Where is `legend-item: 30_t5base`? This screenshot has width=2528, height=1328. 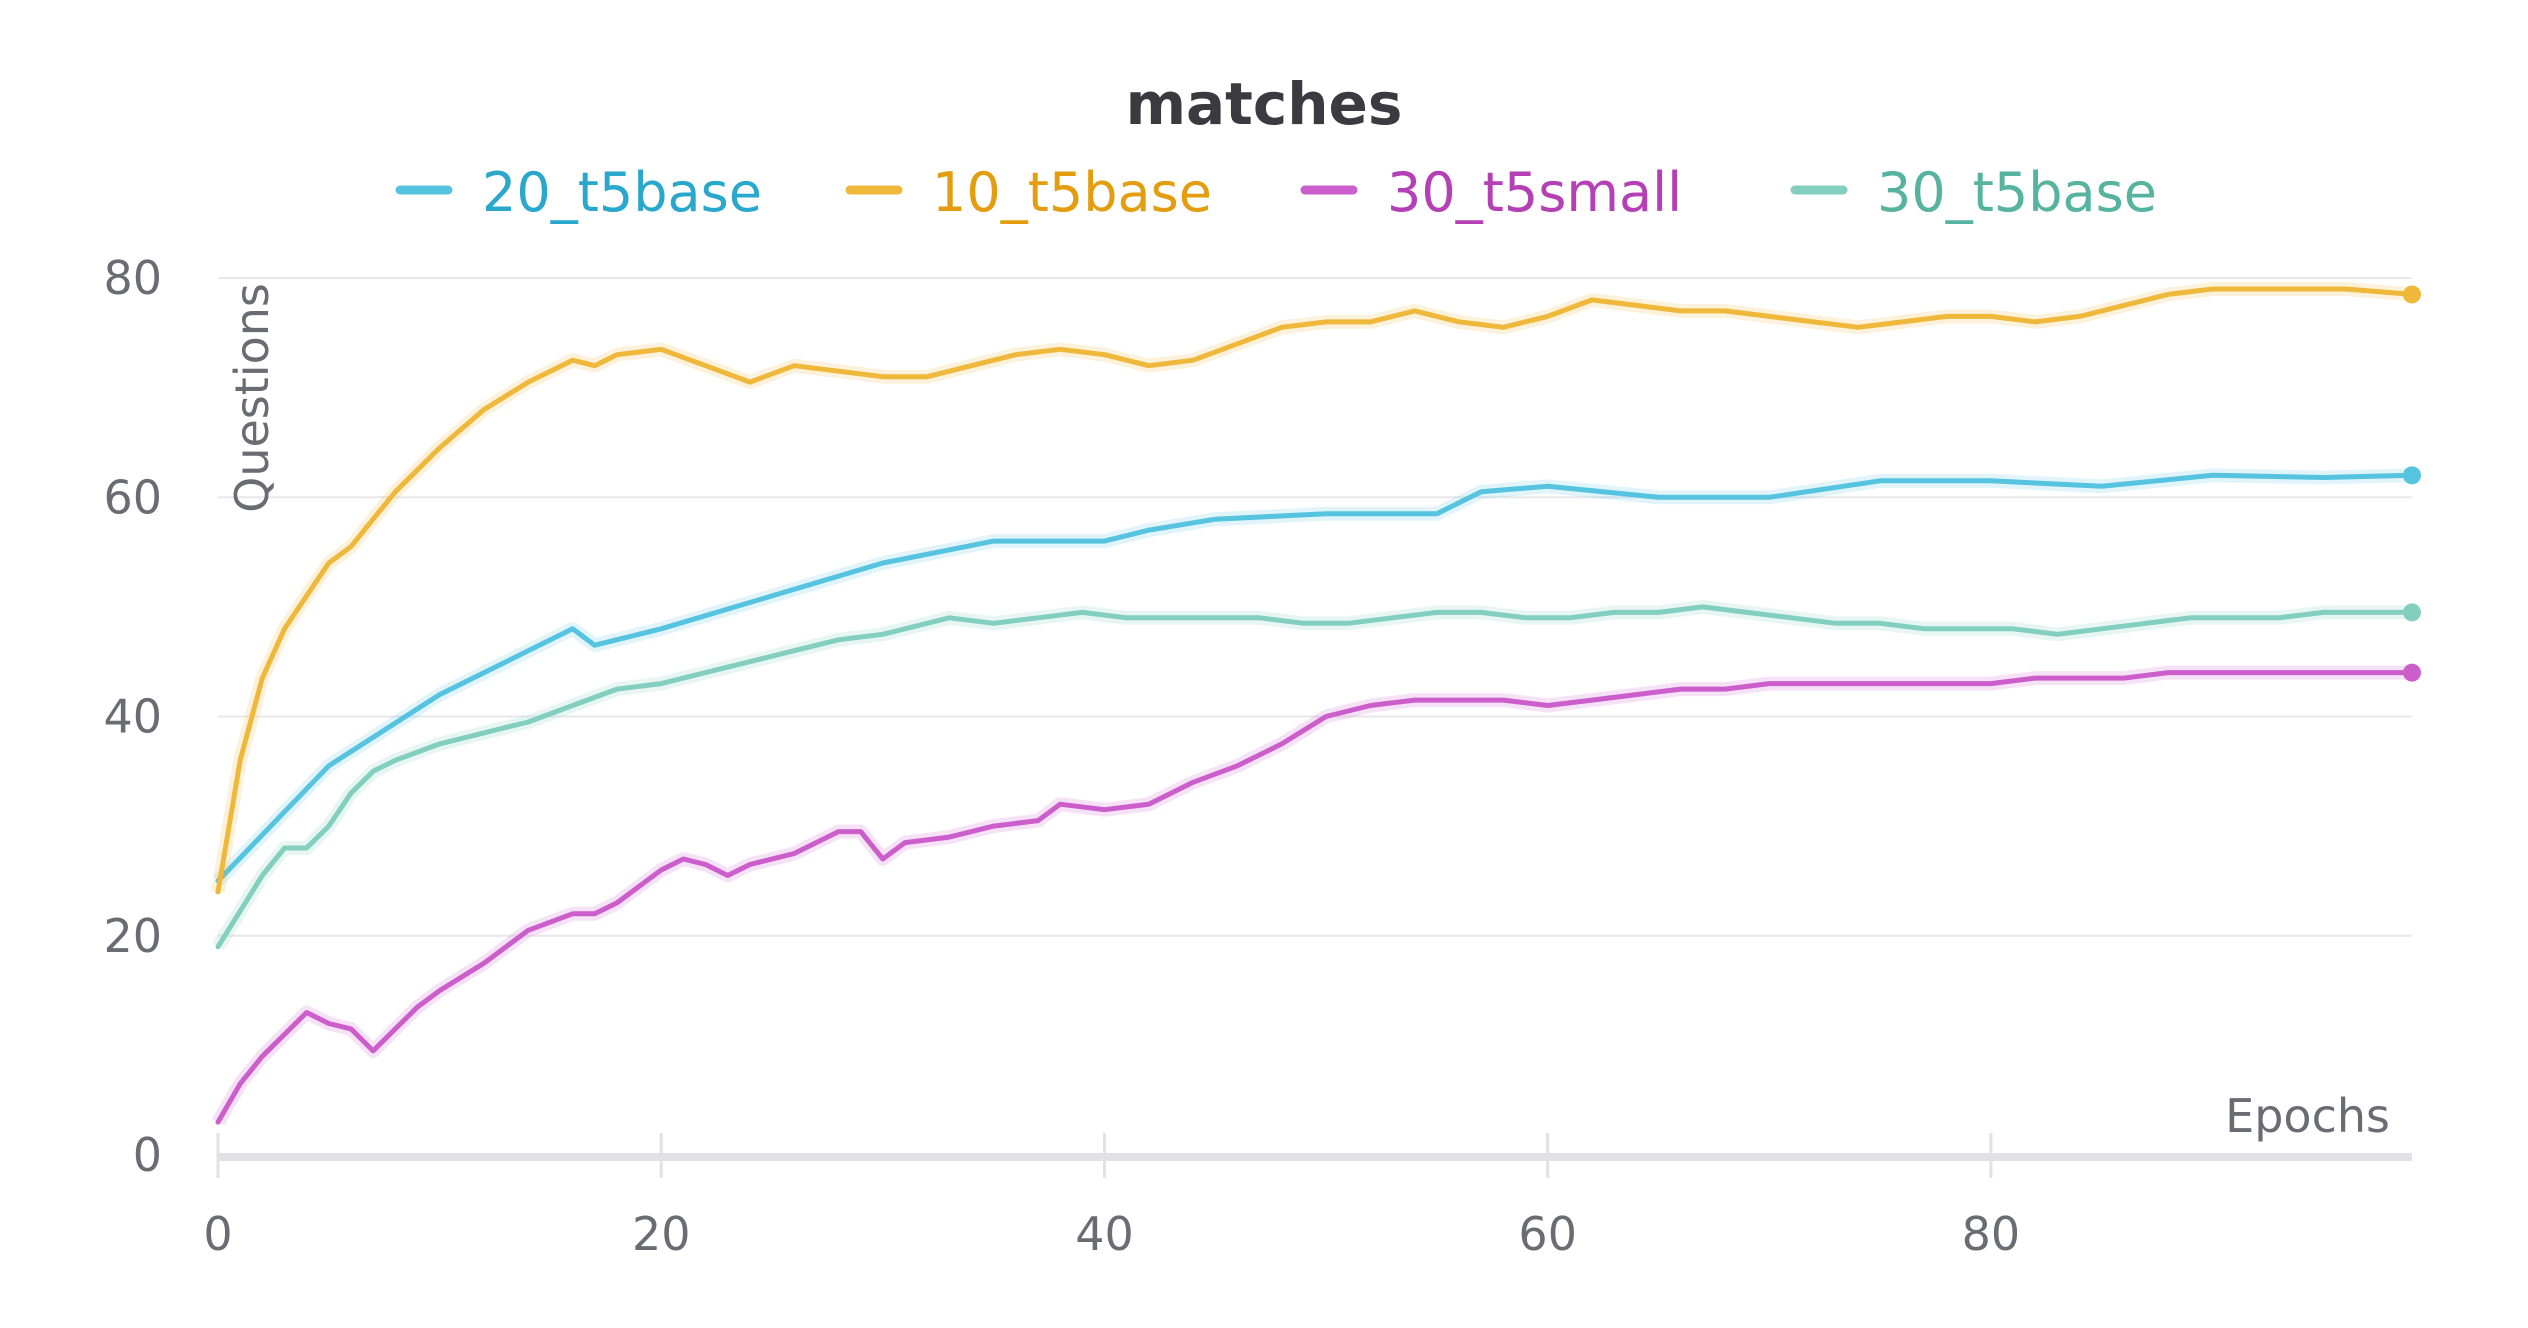 legend-item: 30_t5base is located at coordinates (1973, 192).